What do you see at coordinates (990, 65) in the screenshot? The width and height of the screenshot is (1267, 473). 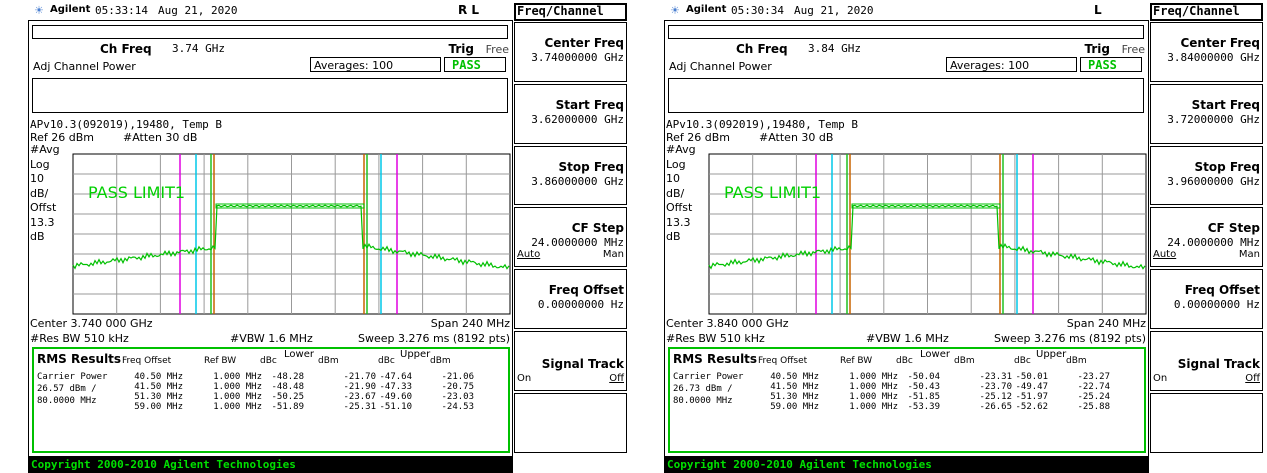 I see `averages: Averages: 100` at bounding box center [990, 65].